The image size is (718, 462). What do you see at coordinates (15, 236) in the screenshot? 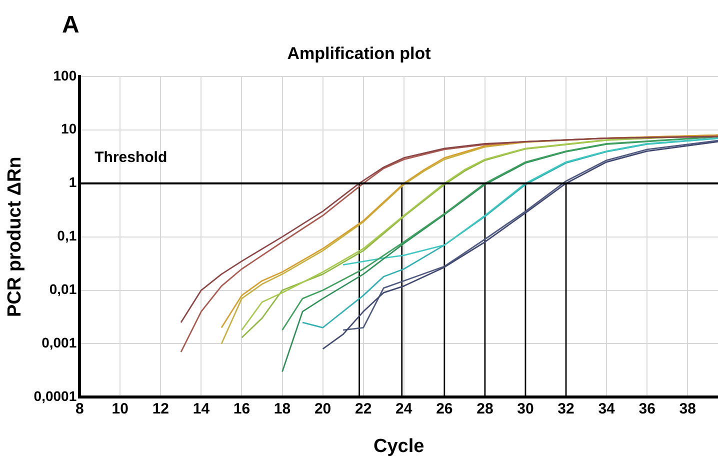
I see `y-axis-title: PCR product ΔRn` at bounding box center [15, 236].